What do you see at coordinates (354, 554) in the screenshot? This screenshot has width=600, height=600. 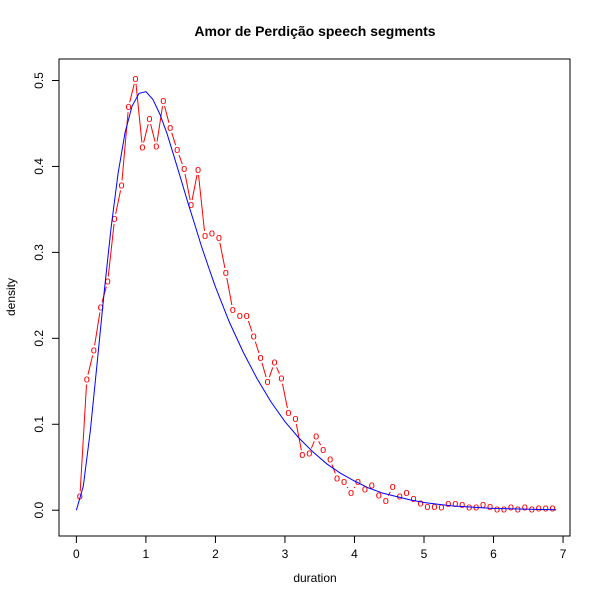 I see `x-tick-label: 4` at bounding box center [354, 554].